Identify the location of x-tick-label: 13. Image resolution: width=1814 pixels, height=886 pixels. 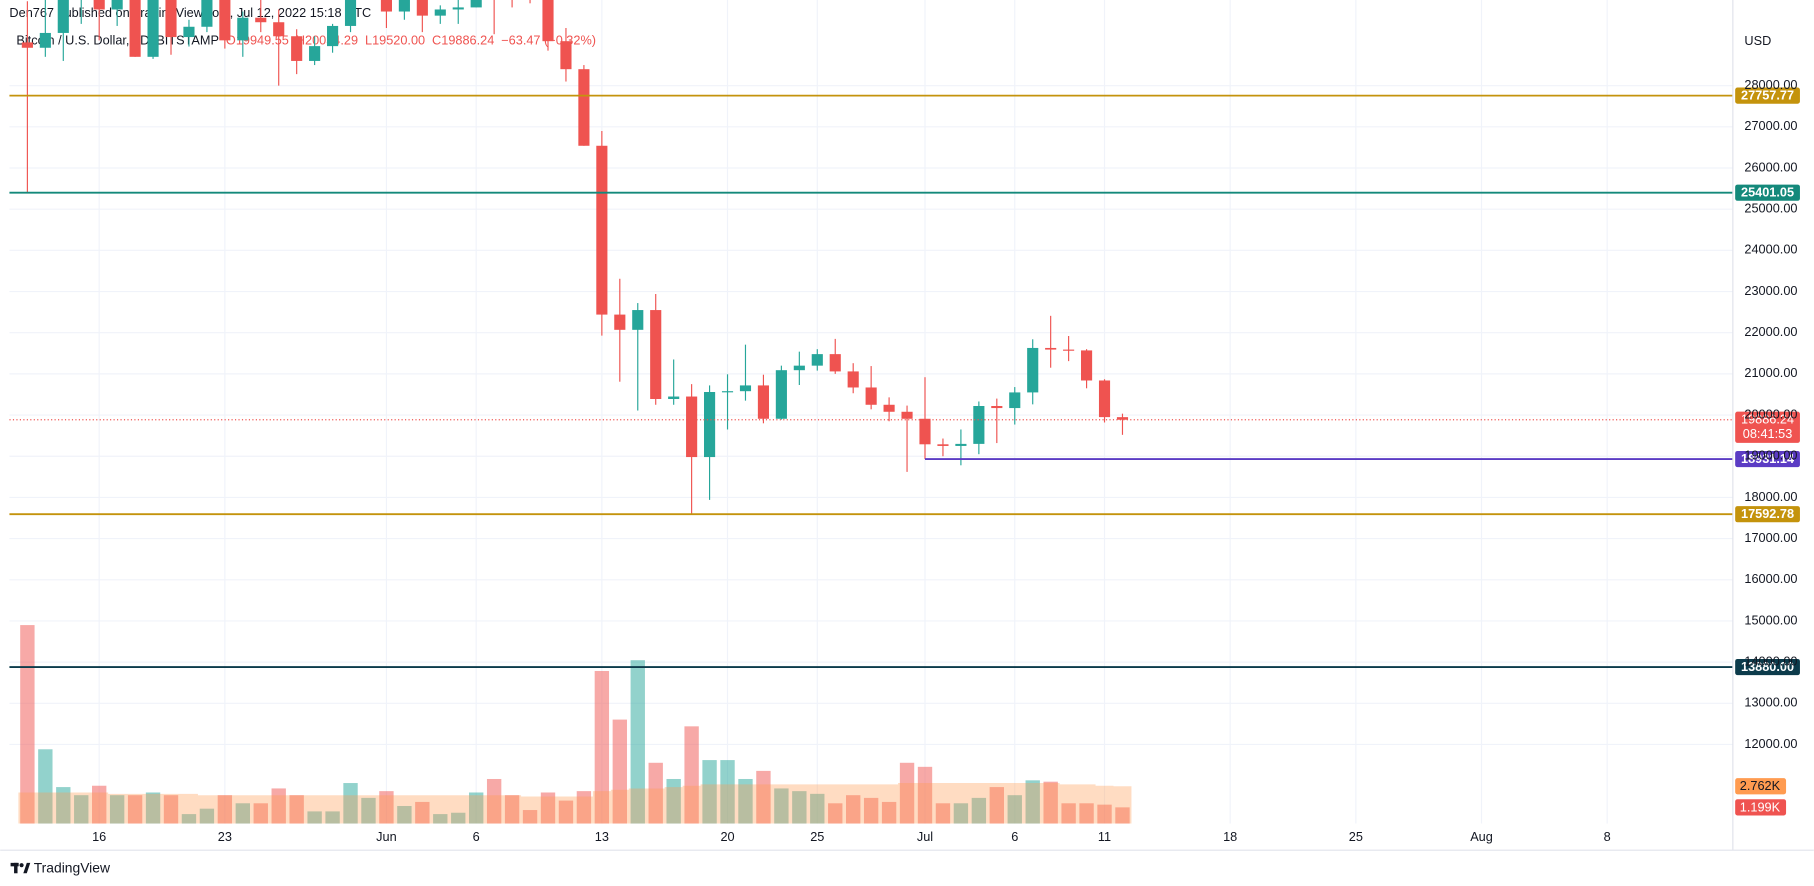
(602, 836).